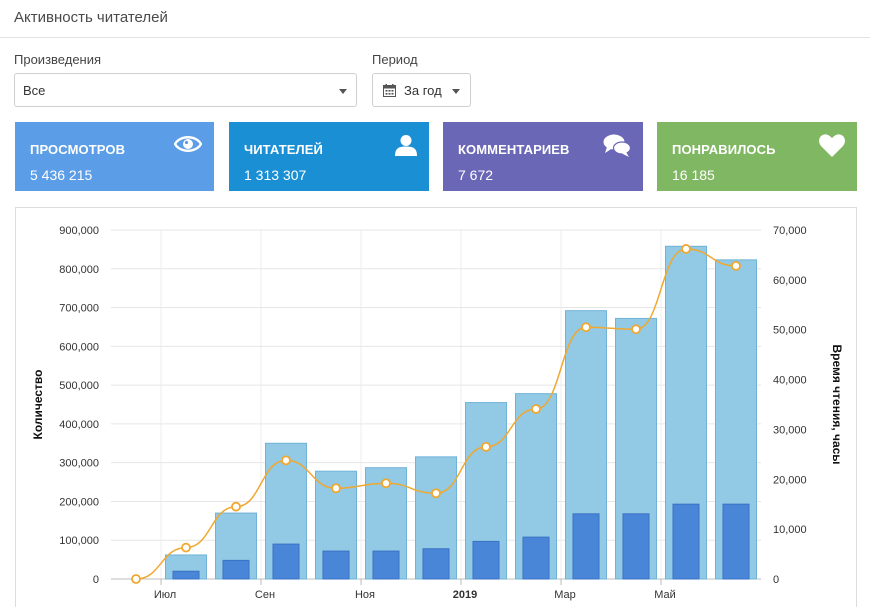 The width and height of the screenshot is (870, 608). I want to click on readers-card-value: 1 313 307, so click(275, 175).